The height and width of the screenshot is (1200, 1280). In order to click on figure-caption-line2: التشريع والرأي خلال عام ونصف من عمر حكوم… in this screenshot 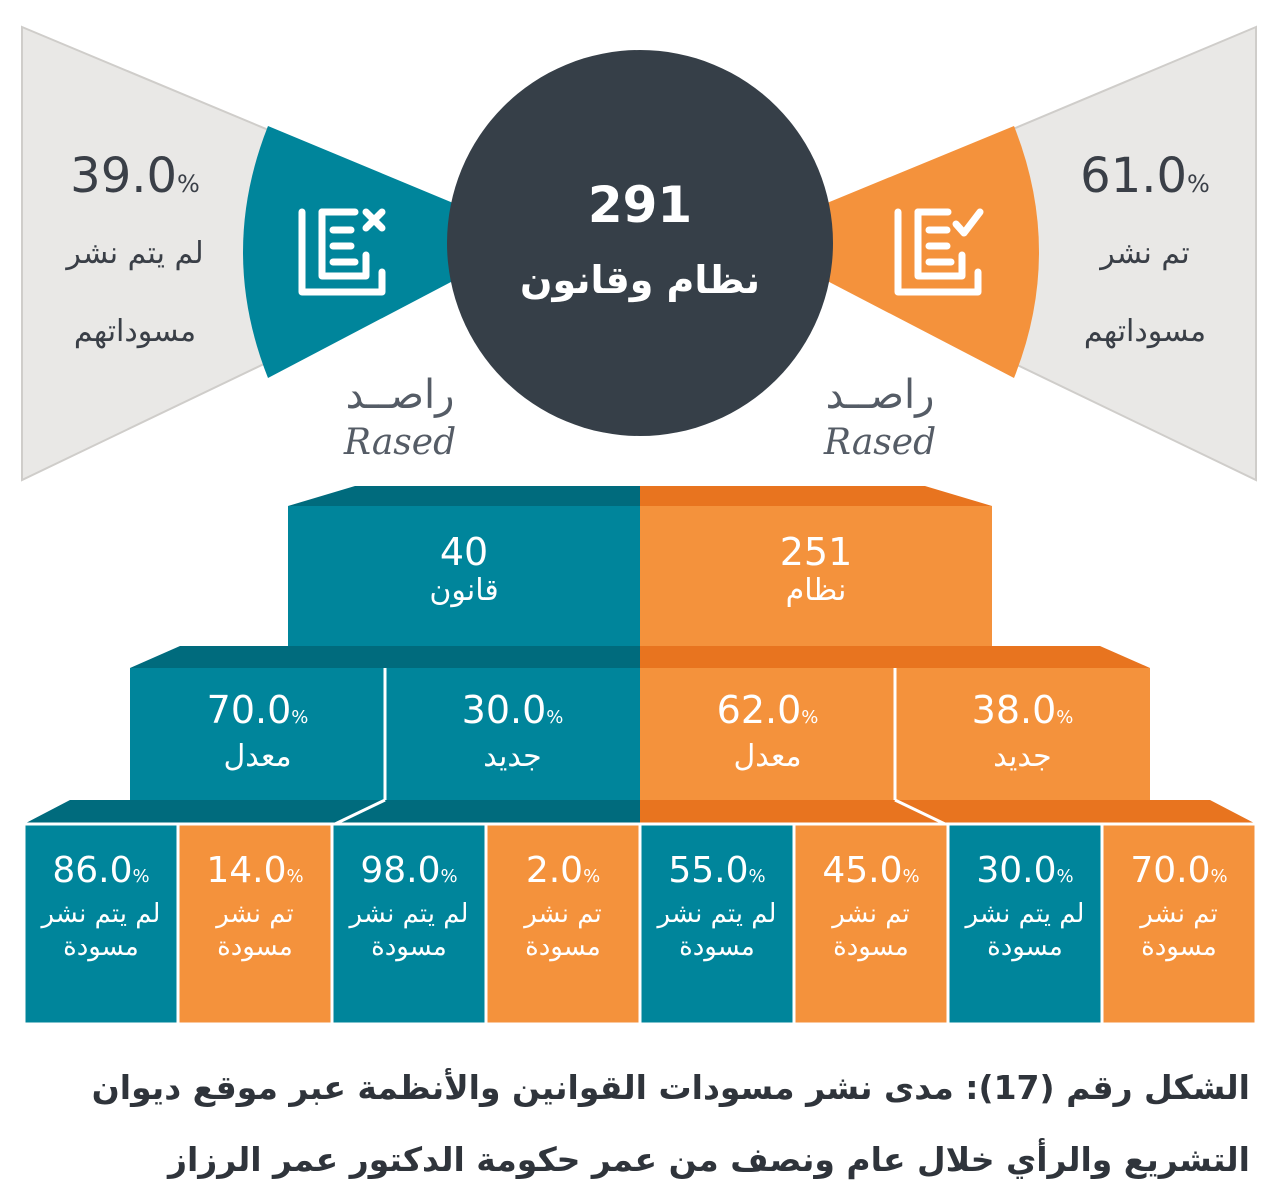, I will do `click(709, 1159)`.